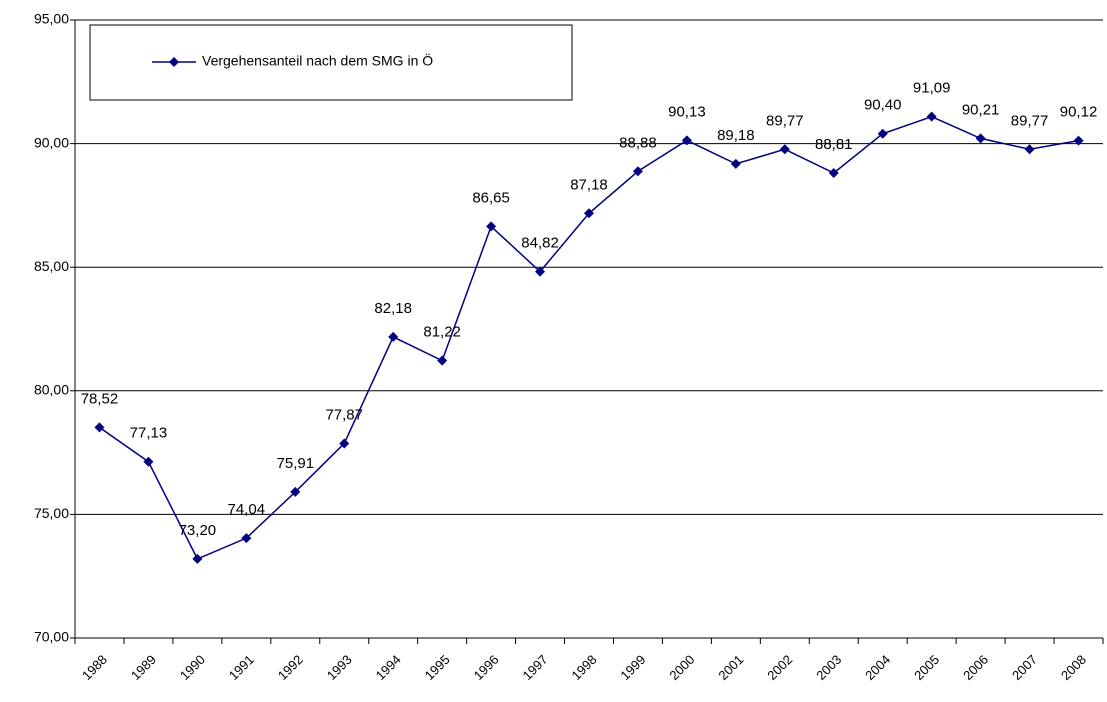 This screenshot has width=1107, height=702. What do you see at coordinates (877, 667) in the screenshot?
I see `x-tick-label: 2004` at bounding box center [877, 667].